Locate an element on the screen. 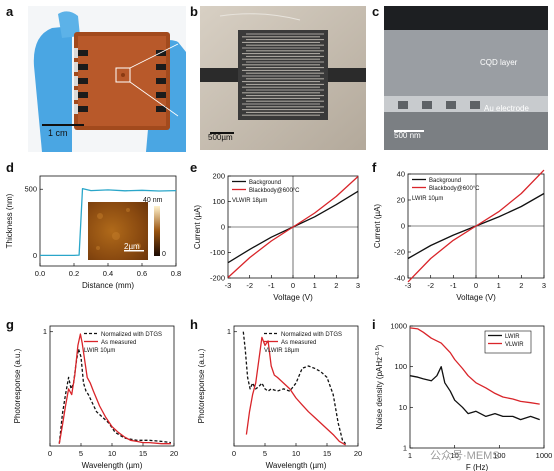 Image resolution: width=554 pixels, height=471 pixels. y-tick-label: -40 is located at coordinates (399, 278).